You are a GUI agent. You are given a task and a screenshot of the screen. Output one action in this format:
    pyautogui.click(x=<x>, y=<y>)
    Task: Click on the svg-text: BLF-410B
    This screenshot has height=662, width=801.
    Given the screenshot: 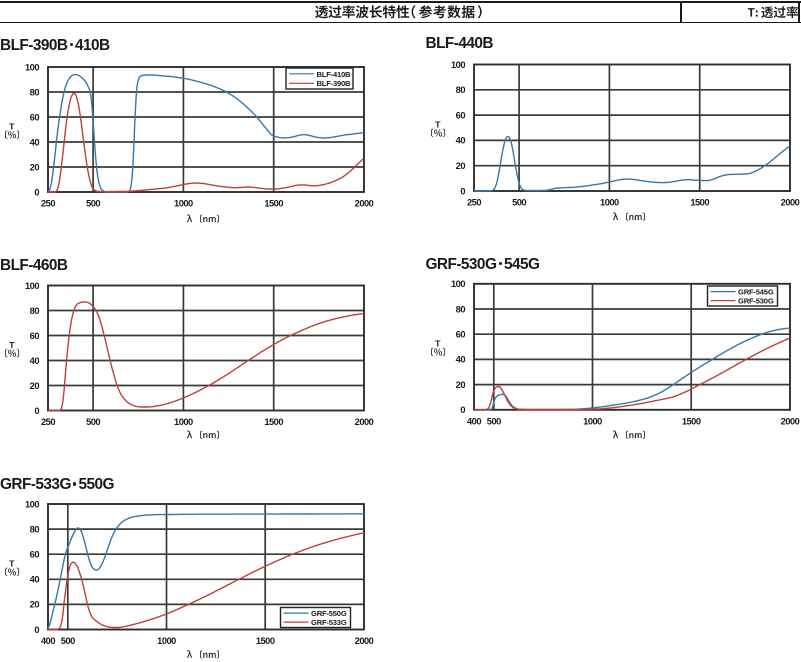 What is the action you would take?
    pyautogui.click(x=334, y=74)
    